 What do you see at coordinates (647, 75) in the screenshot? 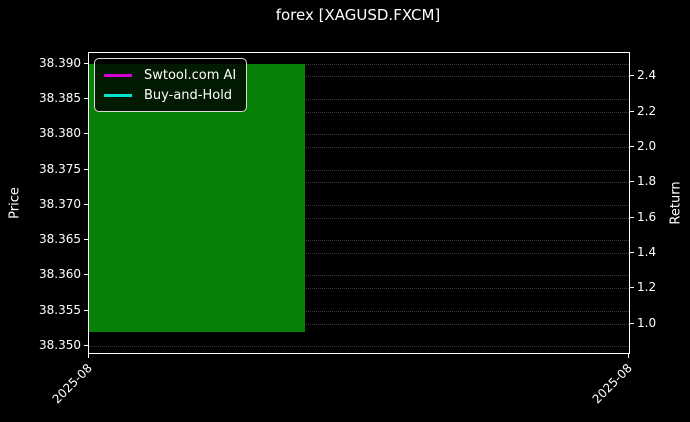
I see `y-tick-label-right: 2.4` at bounding box center [647, 75].